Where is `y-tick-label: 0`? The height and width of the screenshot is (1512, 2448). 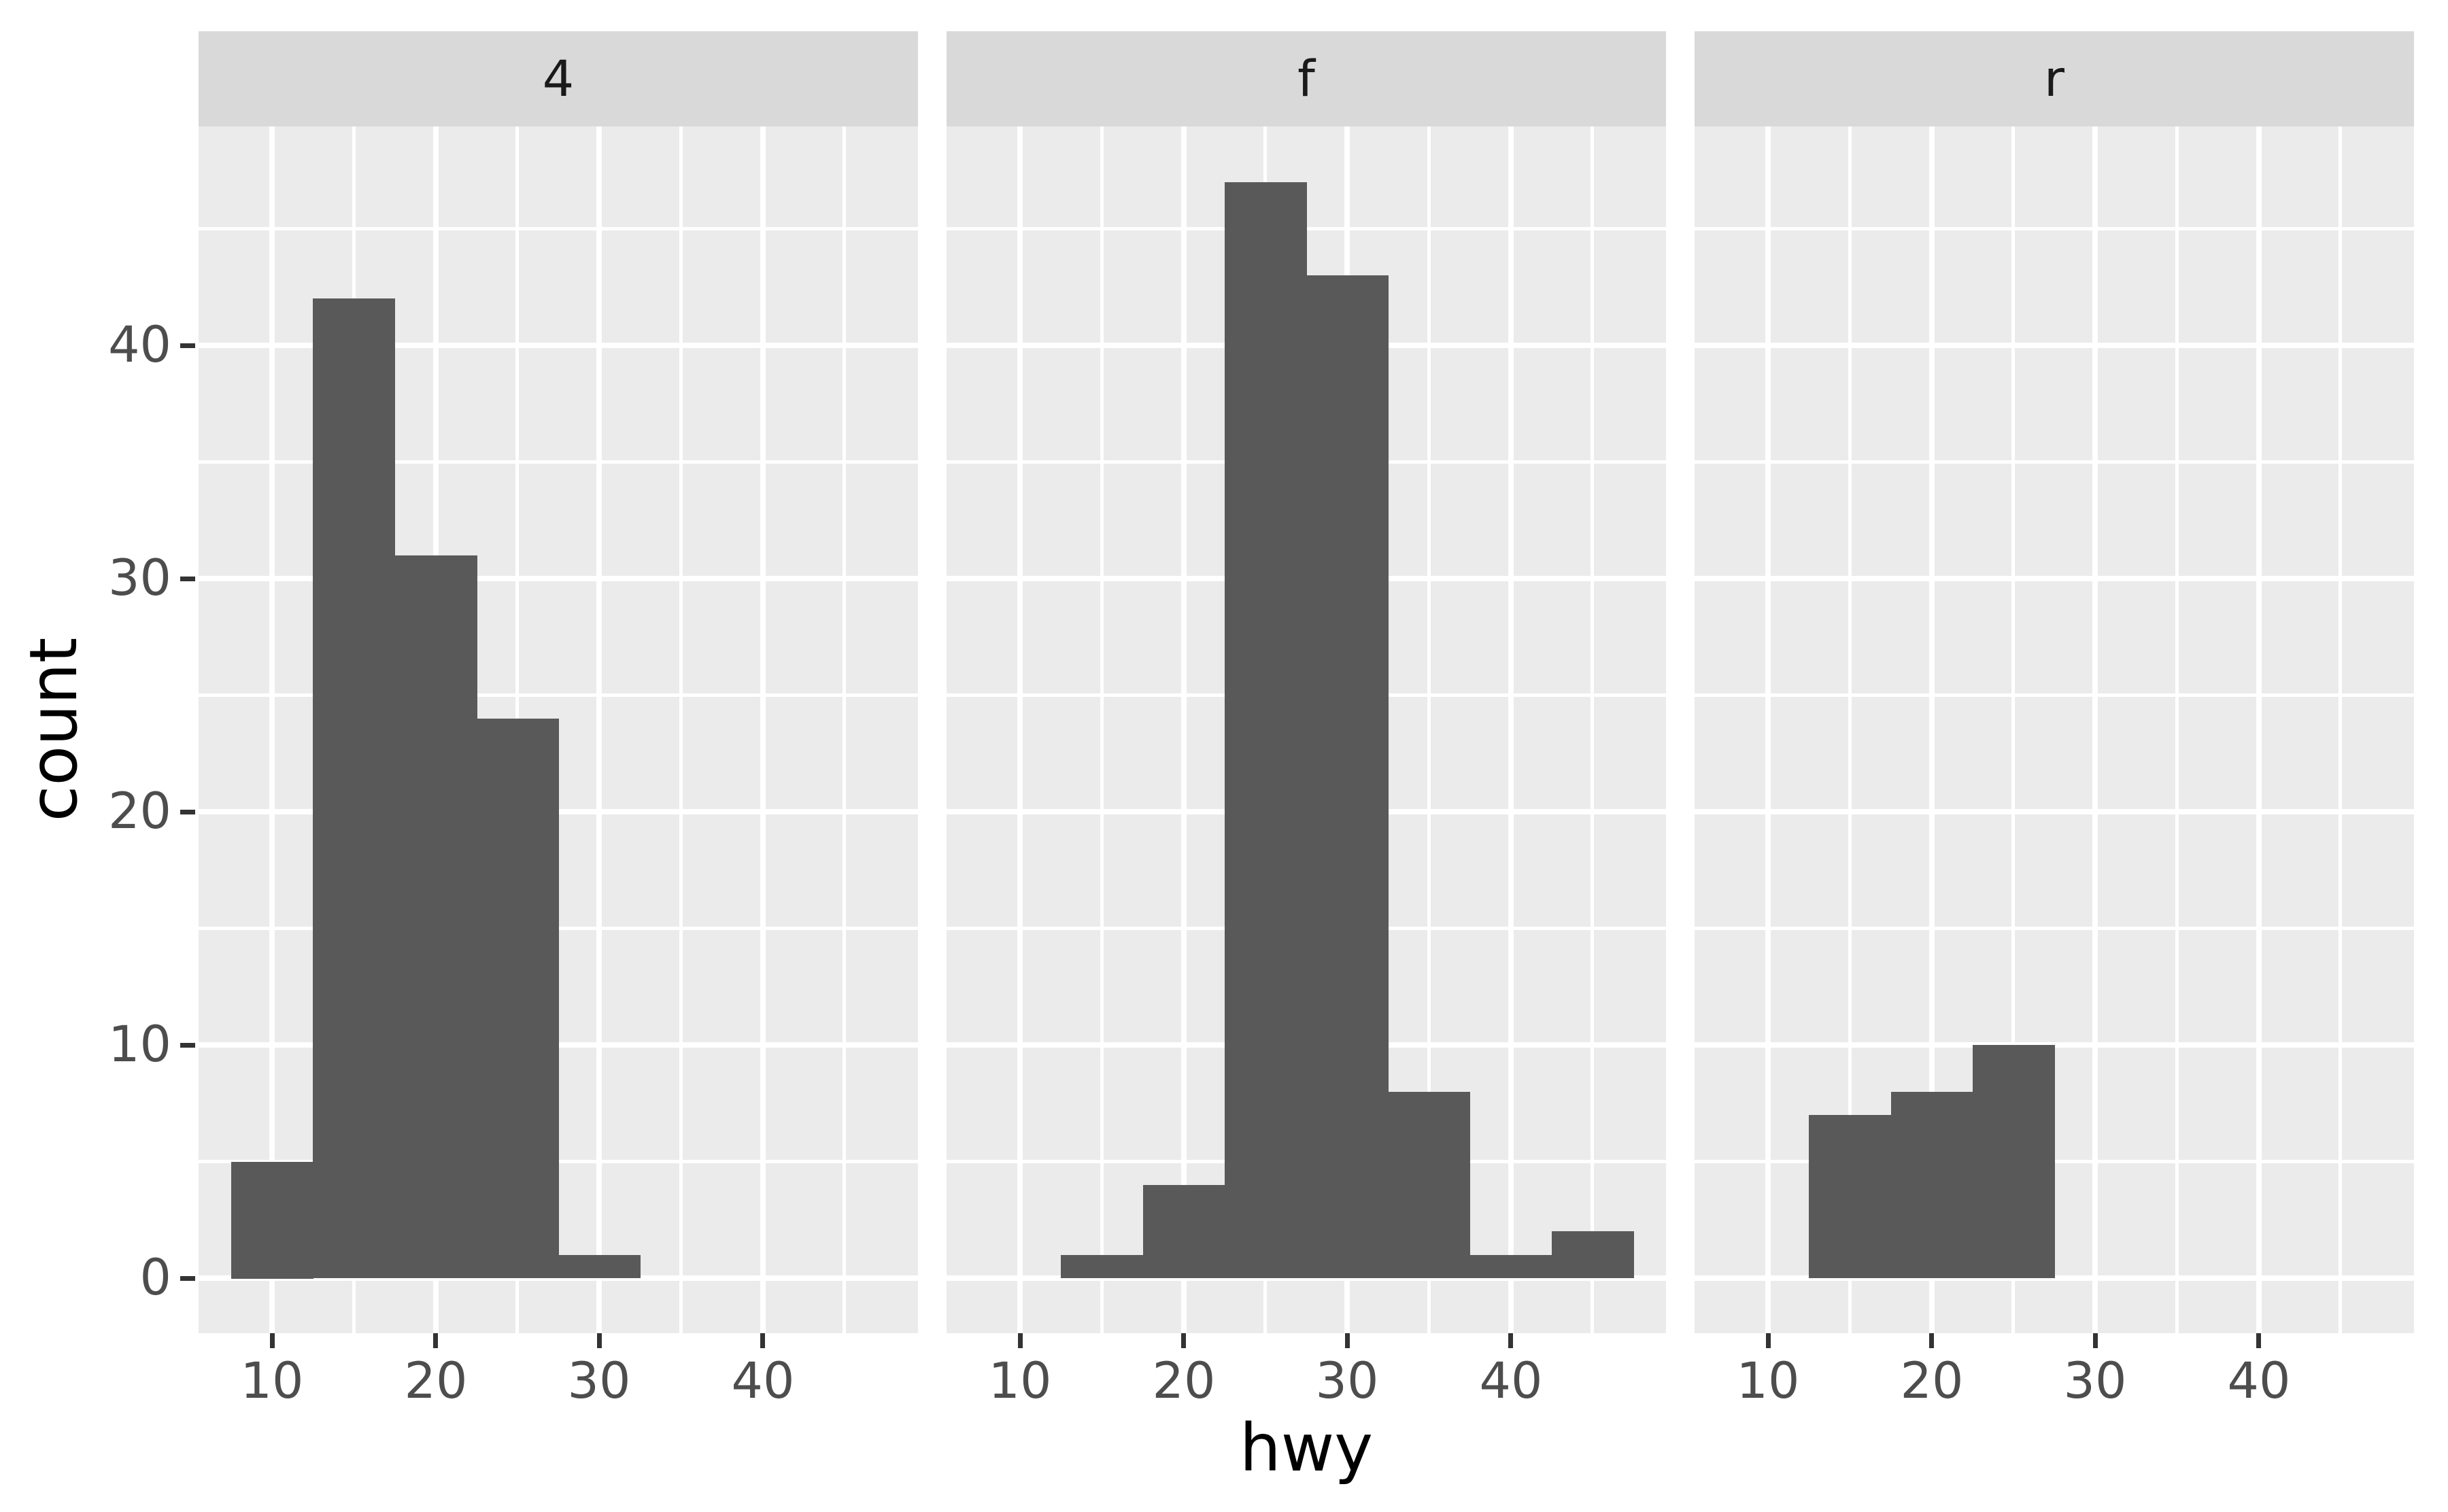 y-tick-label: 0 is located at coordinates (155, 1278).